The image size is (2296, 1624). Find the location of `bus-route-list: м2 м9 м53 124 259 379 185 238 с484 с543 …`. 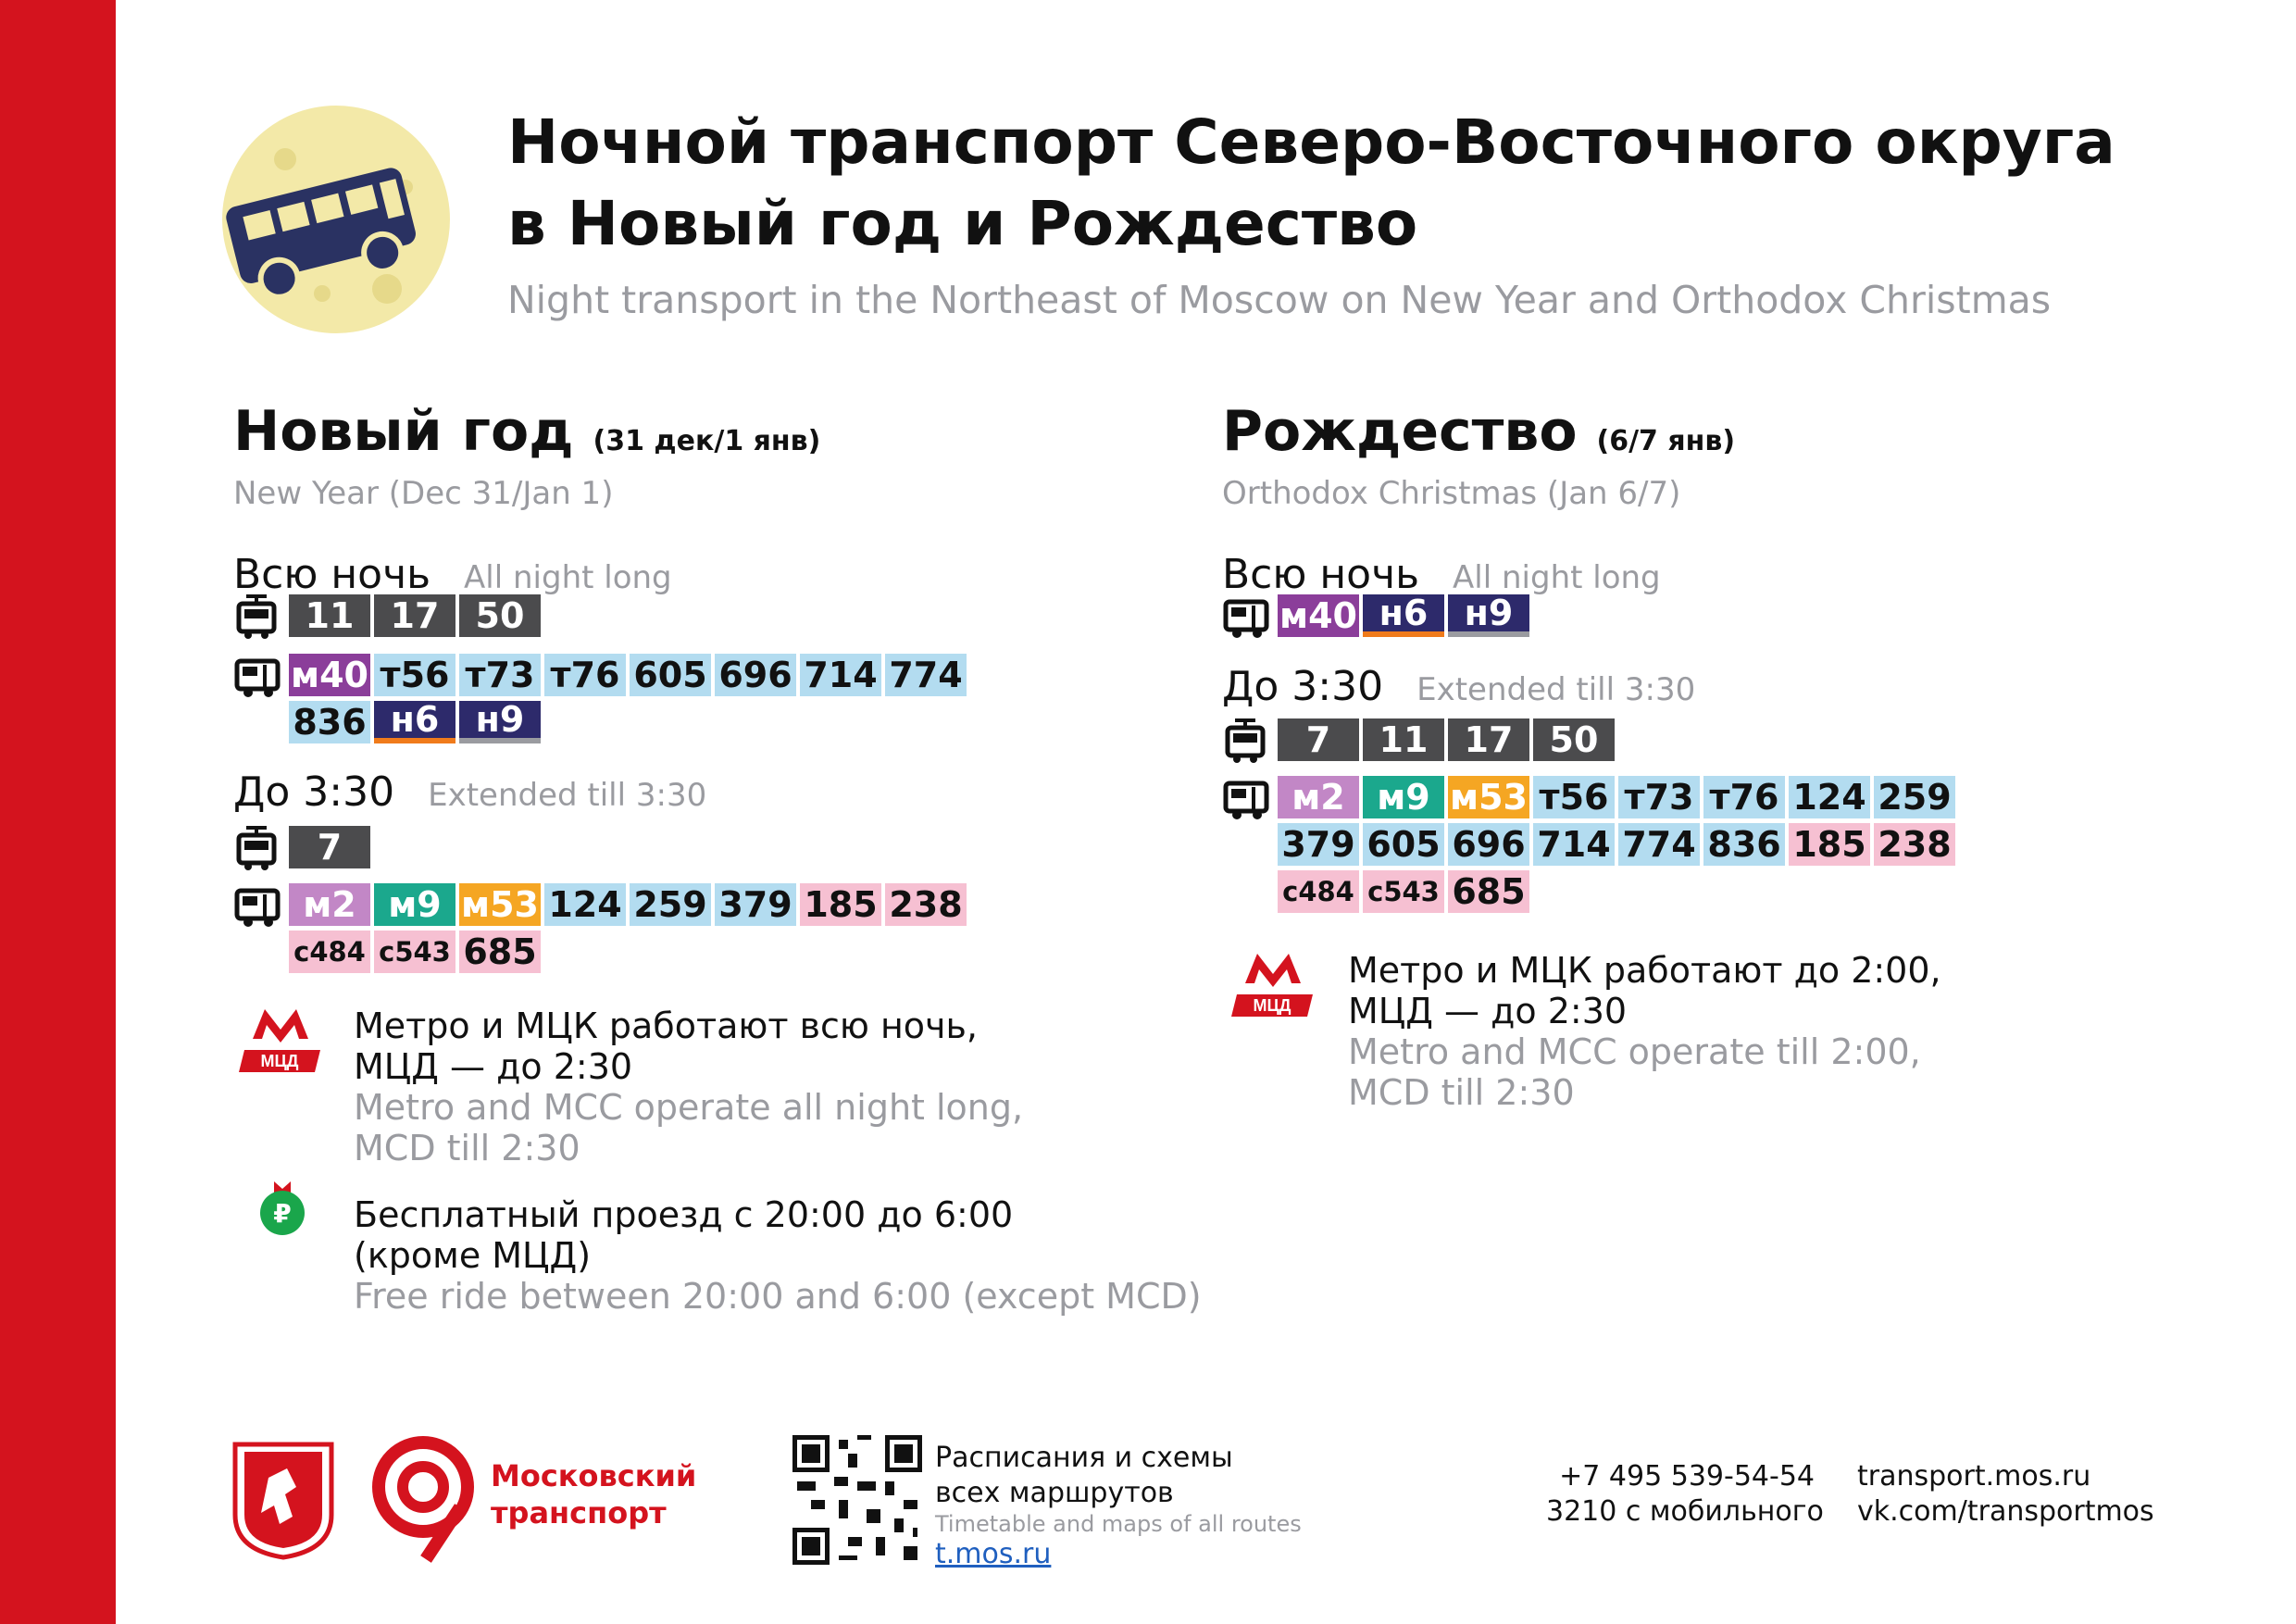

bus-route-list: м2 м9 м53 124 259 379 185 238 с484 с543 … is located at coordinates (664, 930).